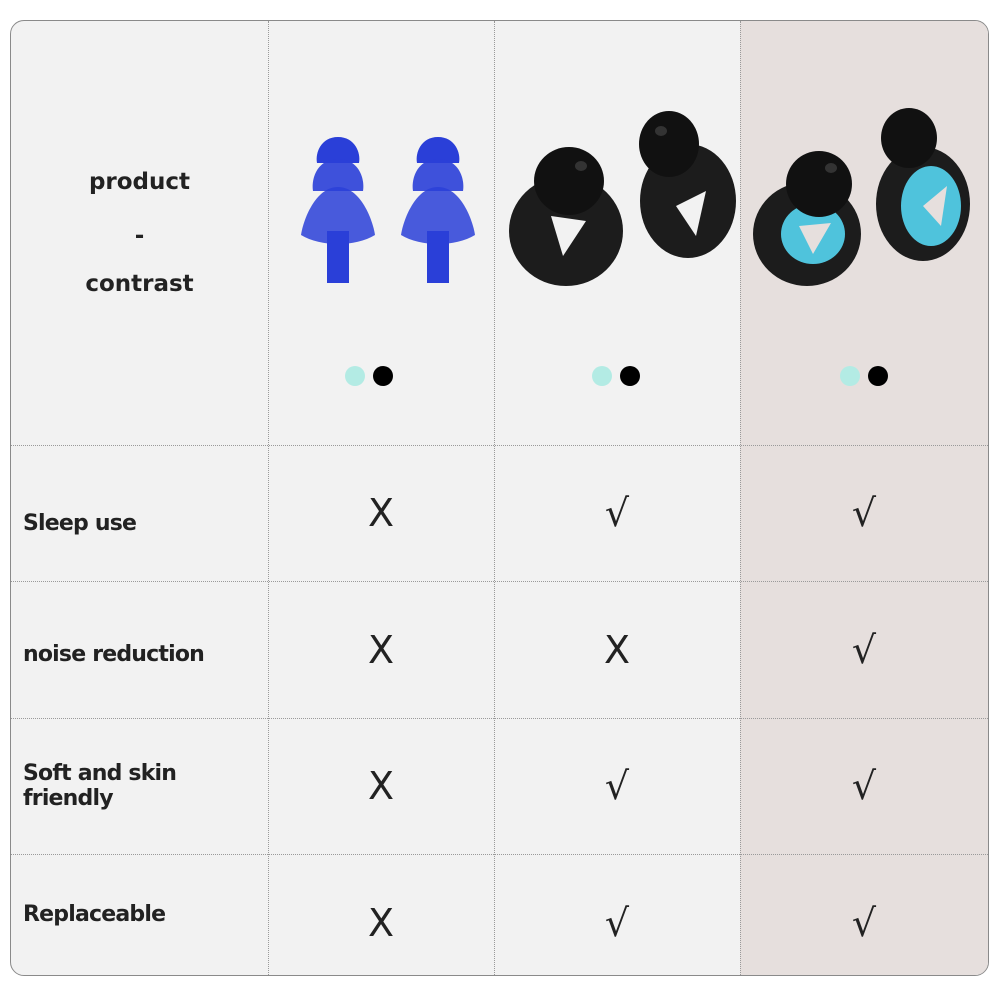 This screenshot has width=1000, height=1000. Describe the element at coordinates (100, 786) in the screenshot. I see `row-label-soft-skin-friendly: Soft and skin friendly` at that location.